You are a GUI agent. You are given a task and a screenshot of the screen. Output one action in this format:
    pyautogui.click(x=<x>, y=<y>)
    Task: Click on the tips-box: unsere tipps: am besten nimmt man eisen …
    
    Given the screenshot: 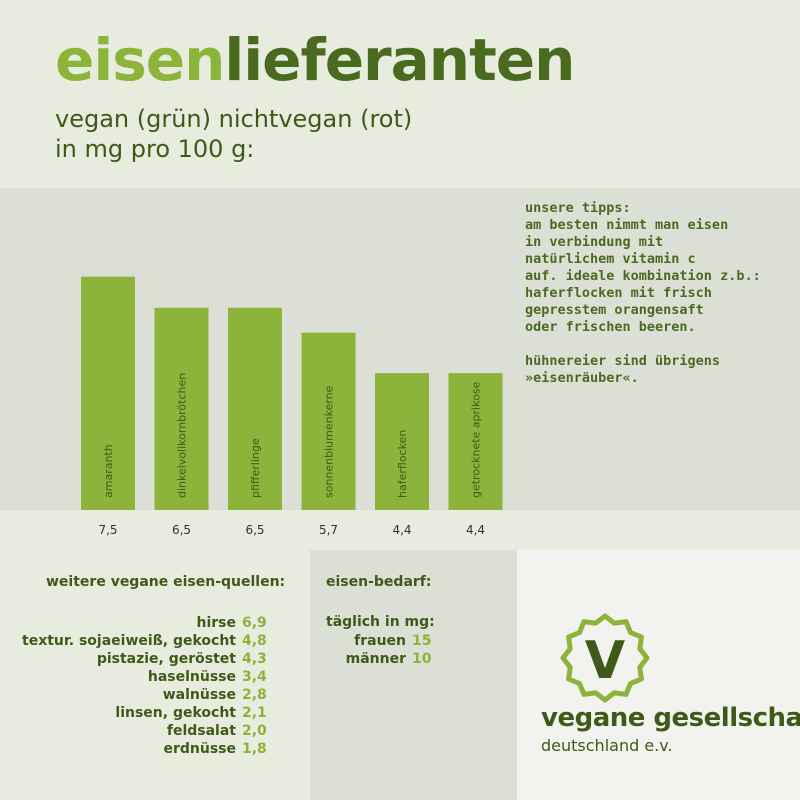 What is the action you would take?
    pyautogui.click(x=660, y=302)
    